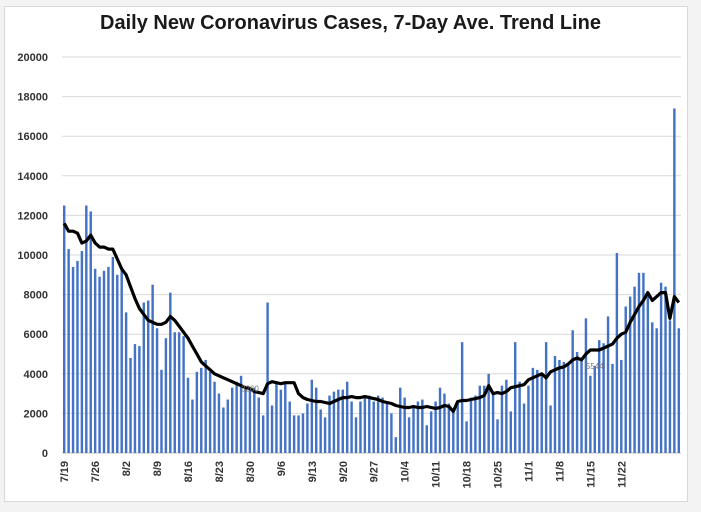 This screenshot has width=701, height=512. I want to click on x-tick-label: 10/18, so click(468, 475).